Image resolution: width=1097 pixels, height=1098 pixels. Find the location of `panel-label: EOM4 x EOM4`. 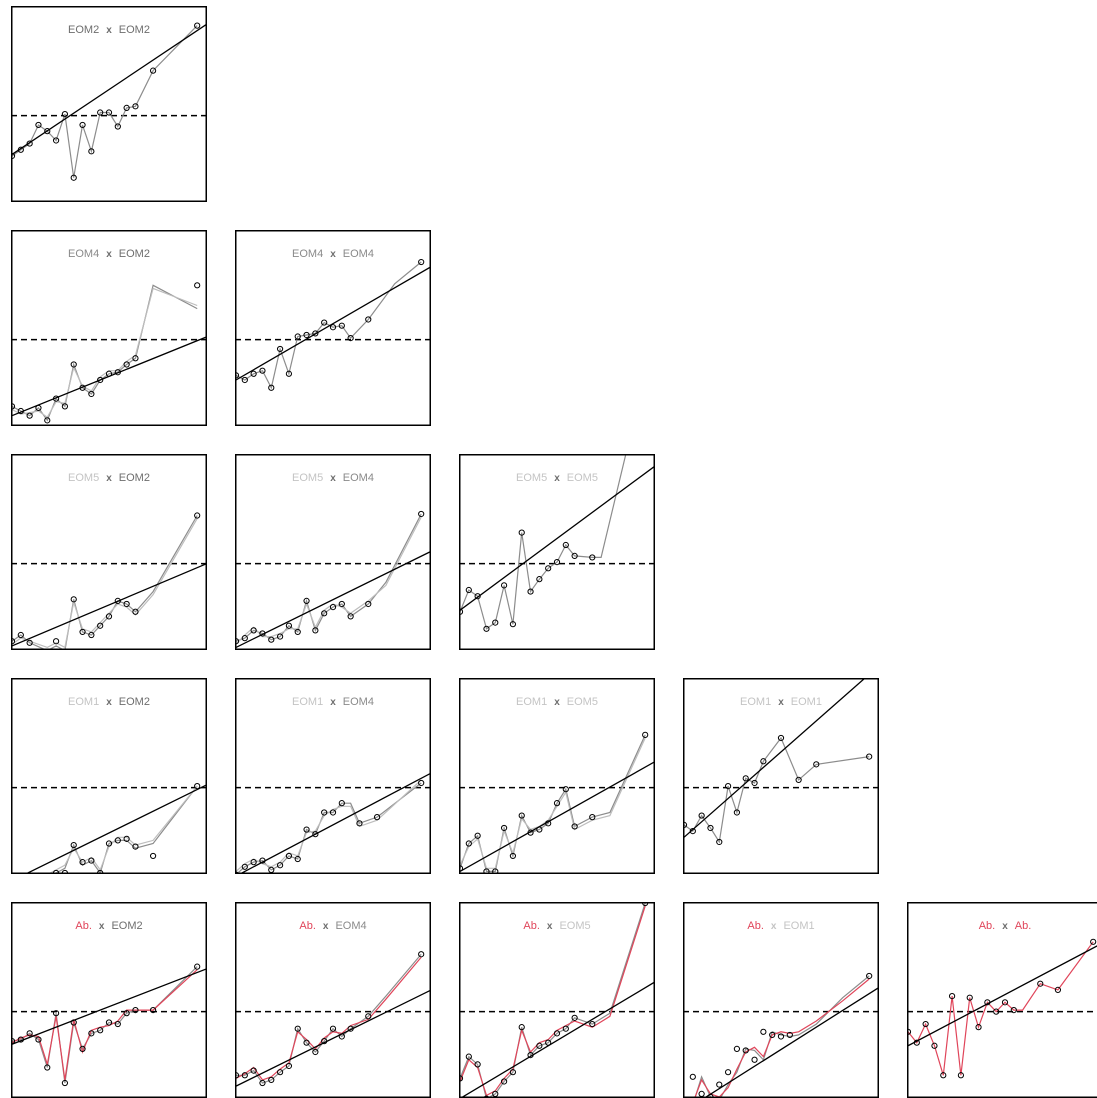

panel-label: EOM4 x EOM4 is located at coordinates (333, 254).